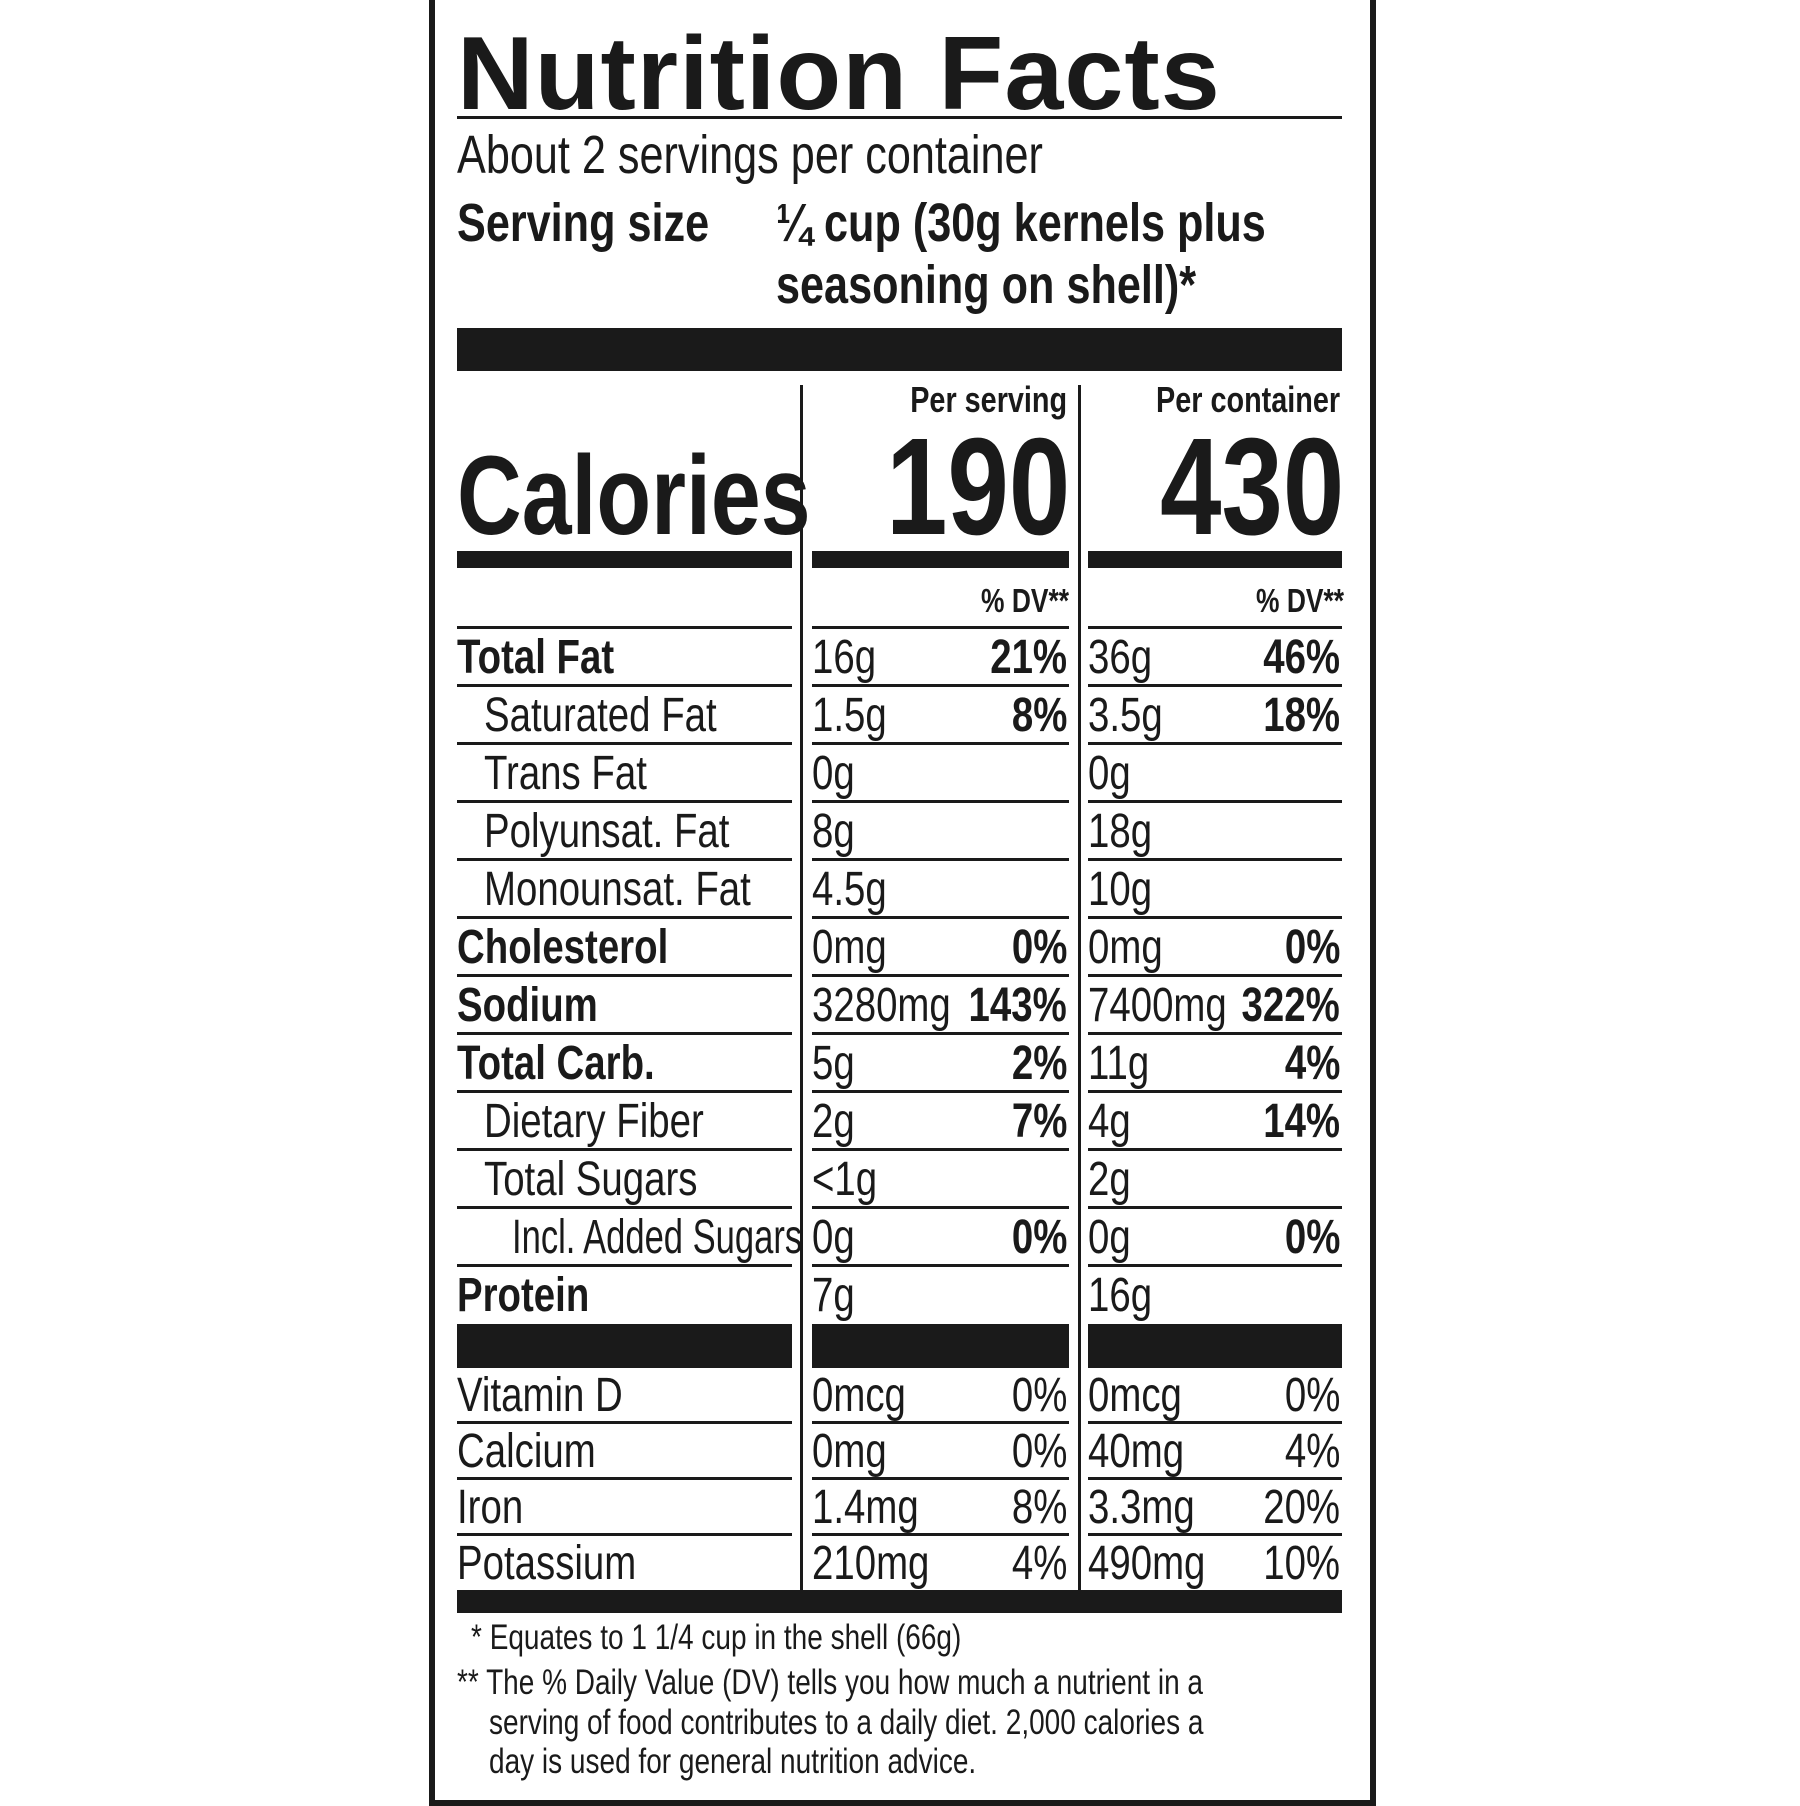 The height and width of the screenshot is (1806, 1800). I want to click on amount-per-container: 40mg, so click(1148, 1452).